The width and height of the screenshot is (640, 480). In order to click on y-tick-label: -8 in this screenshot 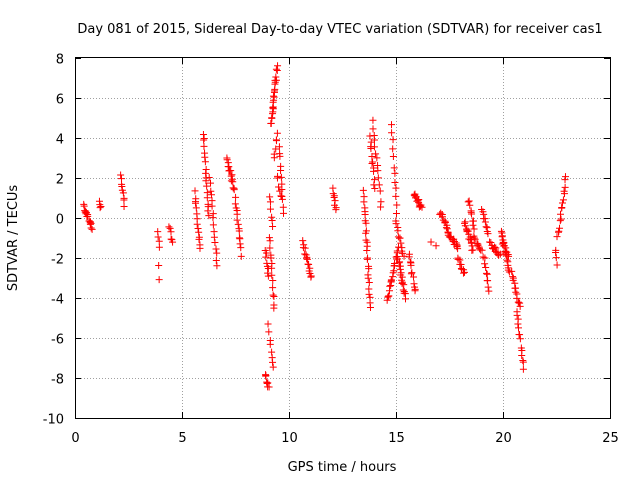, I will do `click(57, 380)`.